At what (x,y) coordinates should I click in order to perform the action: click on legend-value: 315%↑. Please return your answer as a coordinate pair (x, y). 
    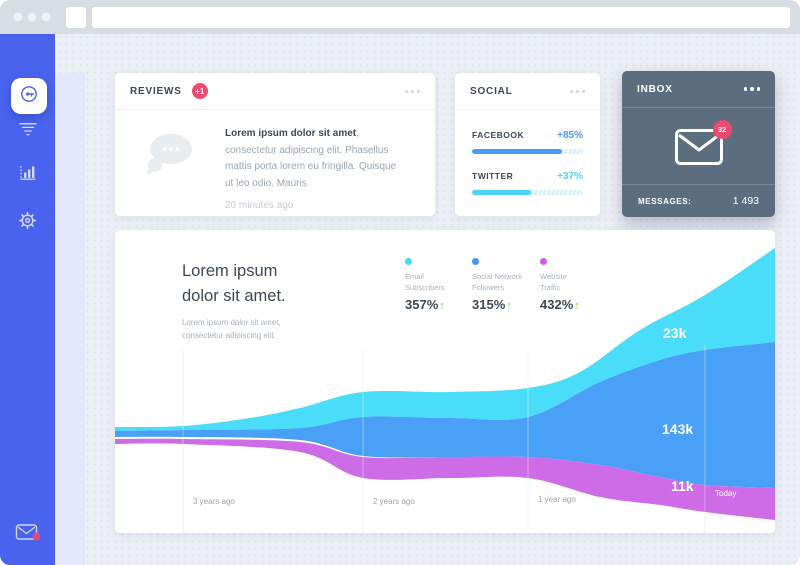
    Looking at the image, I should click on (492, 304).